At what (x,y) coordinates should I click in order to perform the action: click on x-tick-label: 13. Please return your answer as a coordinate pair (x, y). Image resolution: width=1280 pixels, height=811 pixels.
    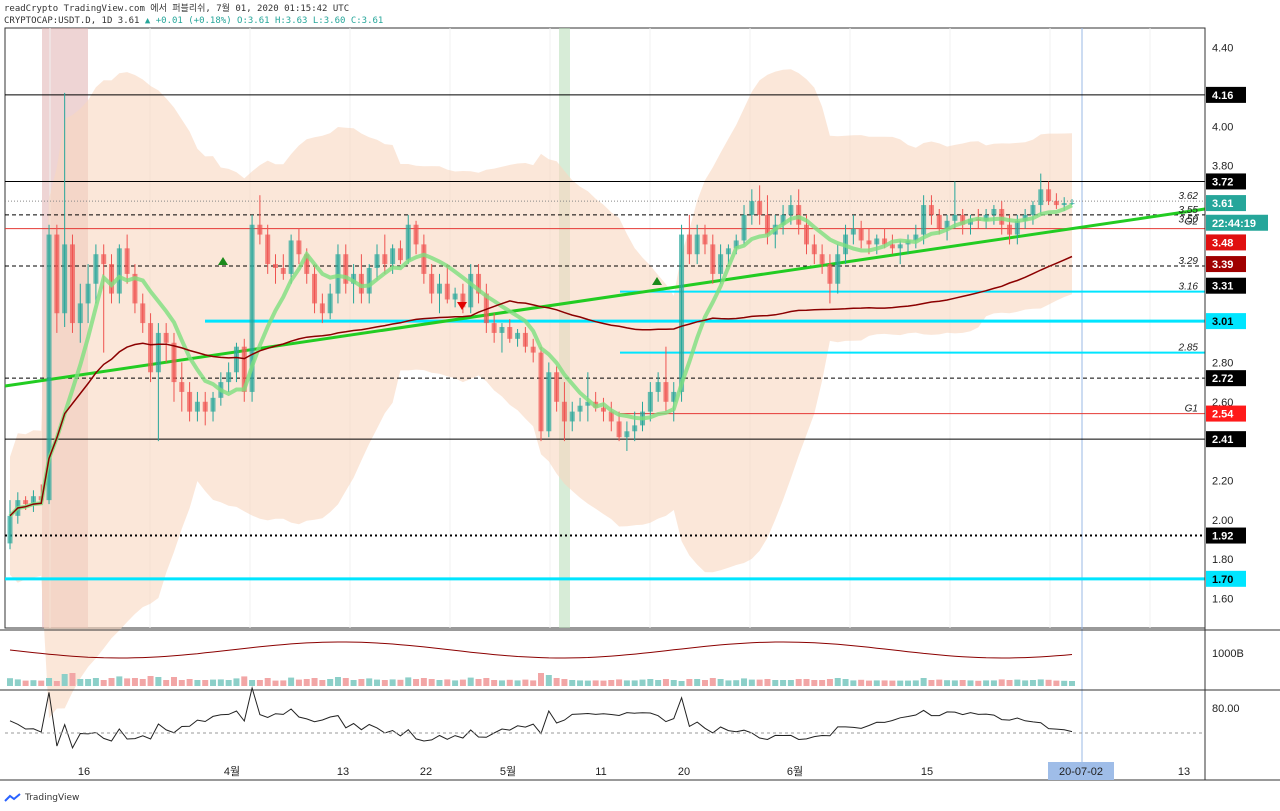
    Looking at the image, I should click on (343, 772).